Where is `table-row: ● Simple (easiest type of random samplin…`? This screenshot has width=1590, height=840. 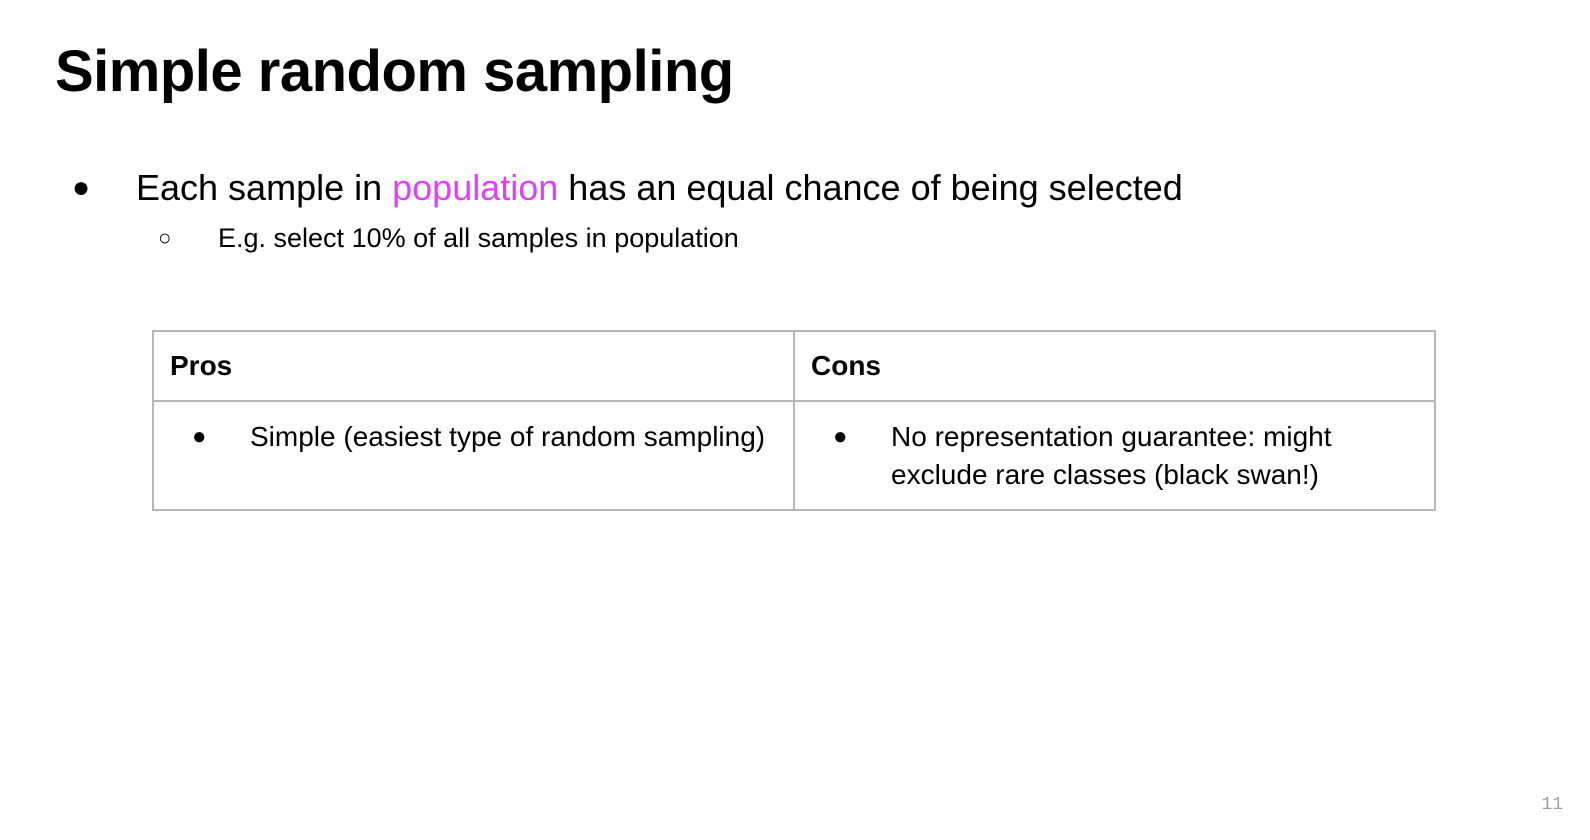 table-row: ● Simple (easiest type of random samplin… is located at coordinates (794, 455).